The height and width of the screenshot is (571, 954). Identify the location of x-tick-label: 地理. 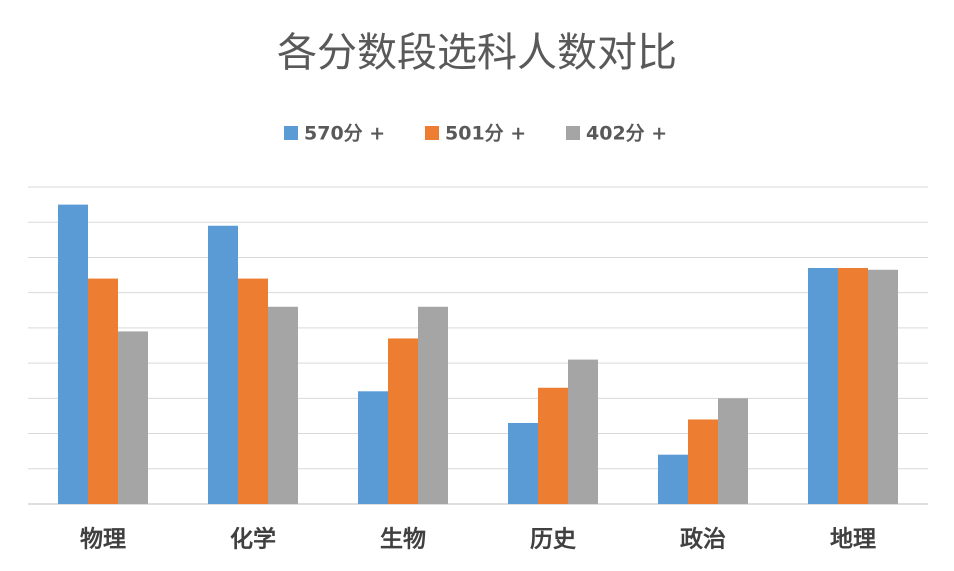
(853, 540).